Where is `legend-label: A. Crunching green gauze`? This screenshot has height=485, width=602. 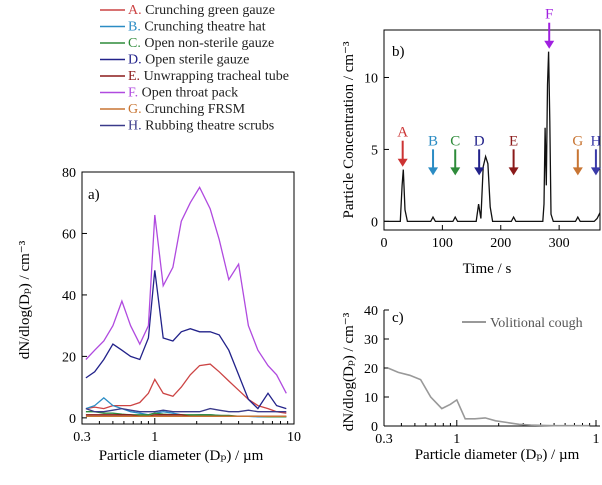
legend-label: A. Crunching green gauze is located at coordinates (201, 10).